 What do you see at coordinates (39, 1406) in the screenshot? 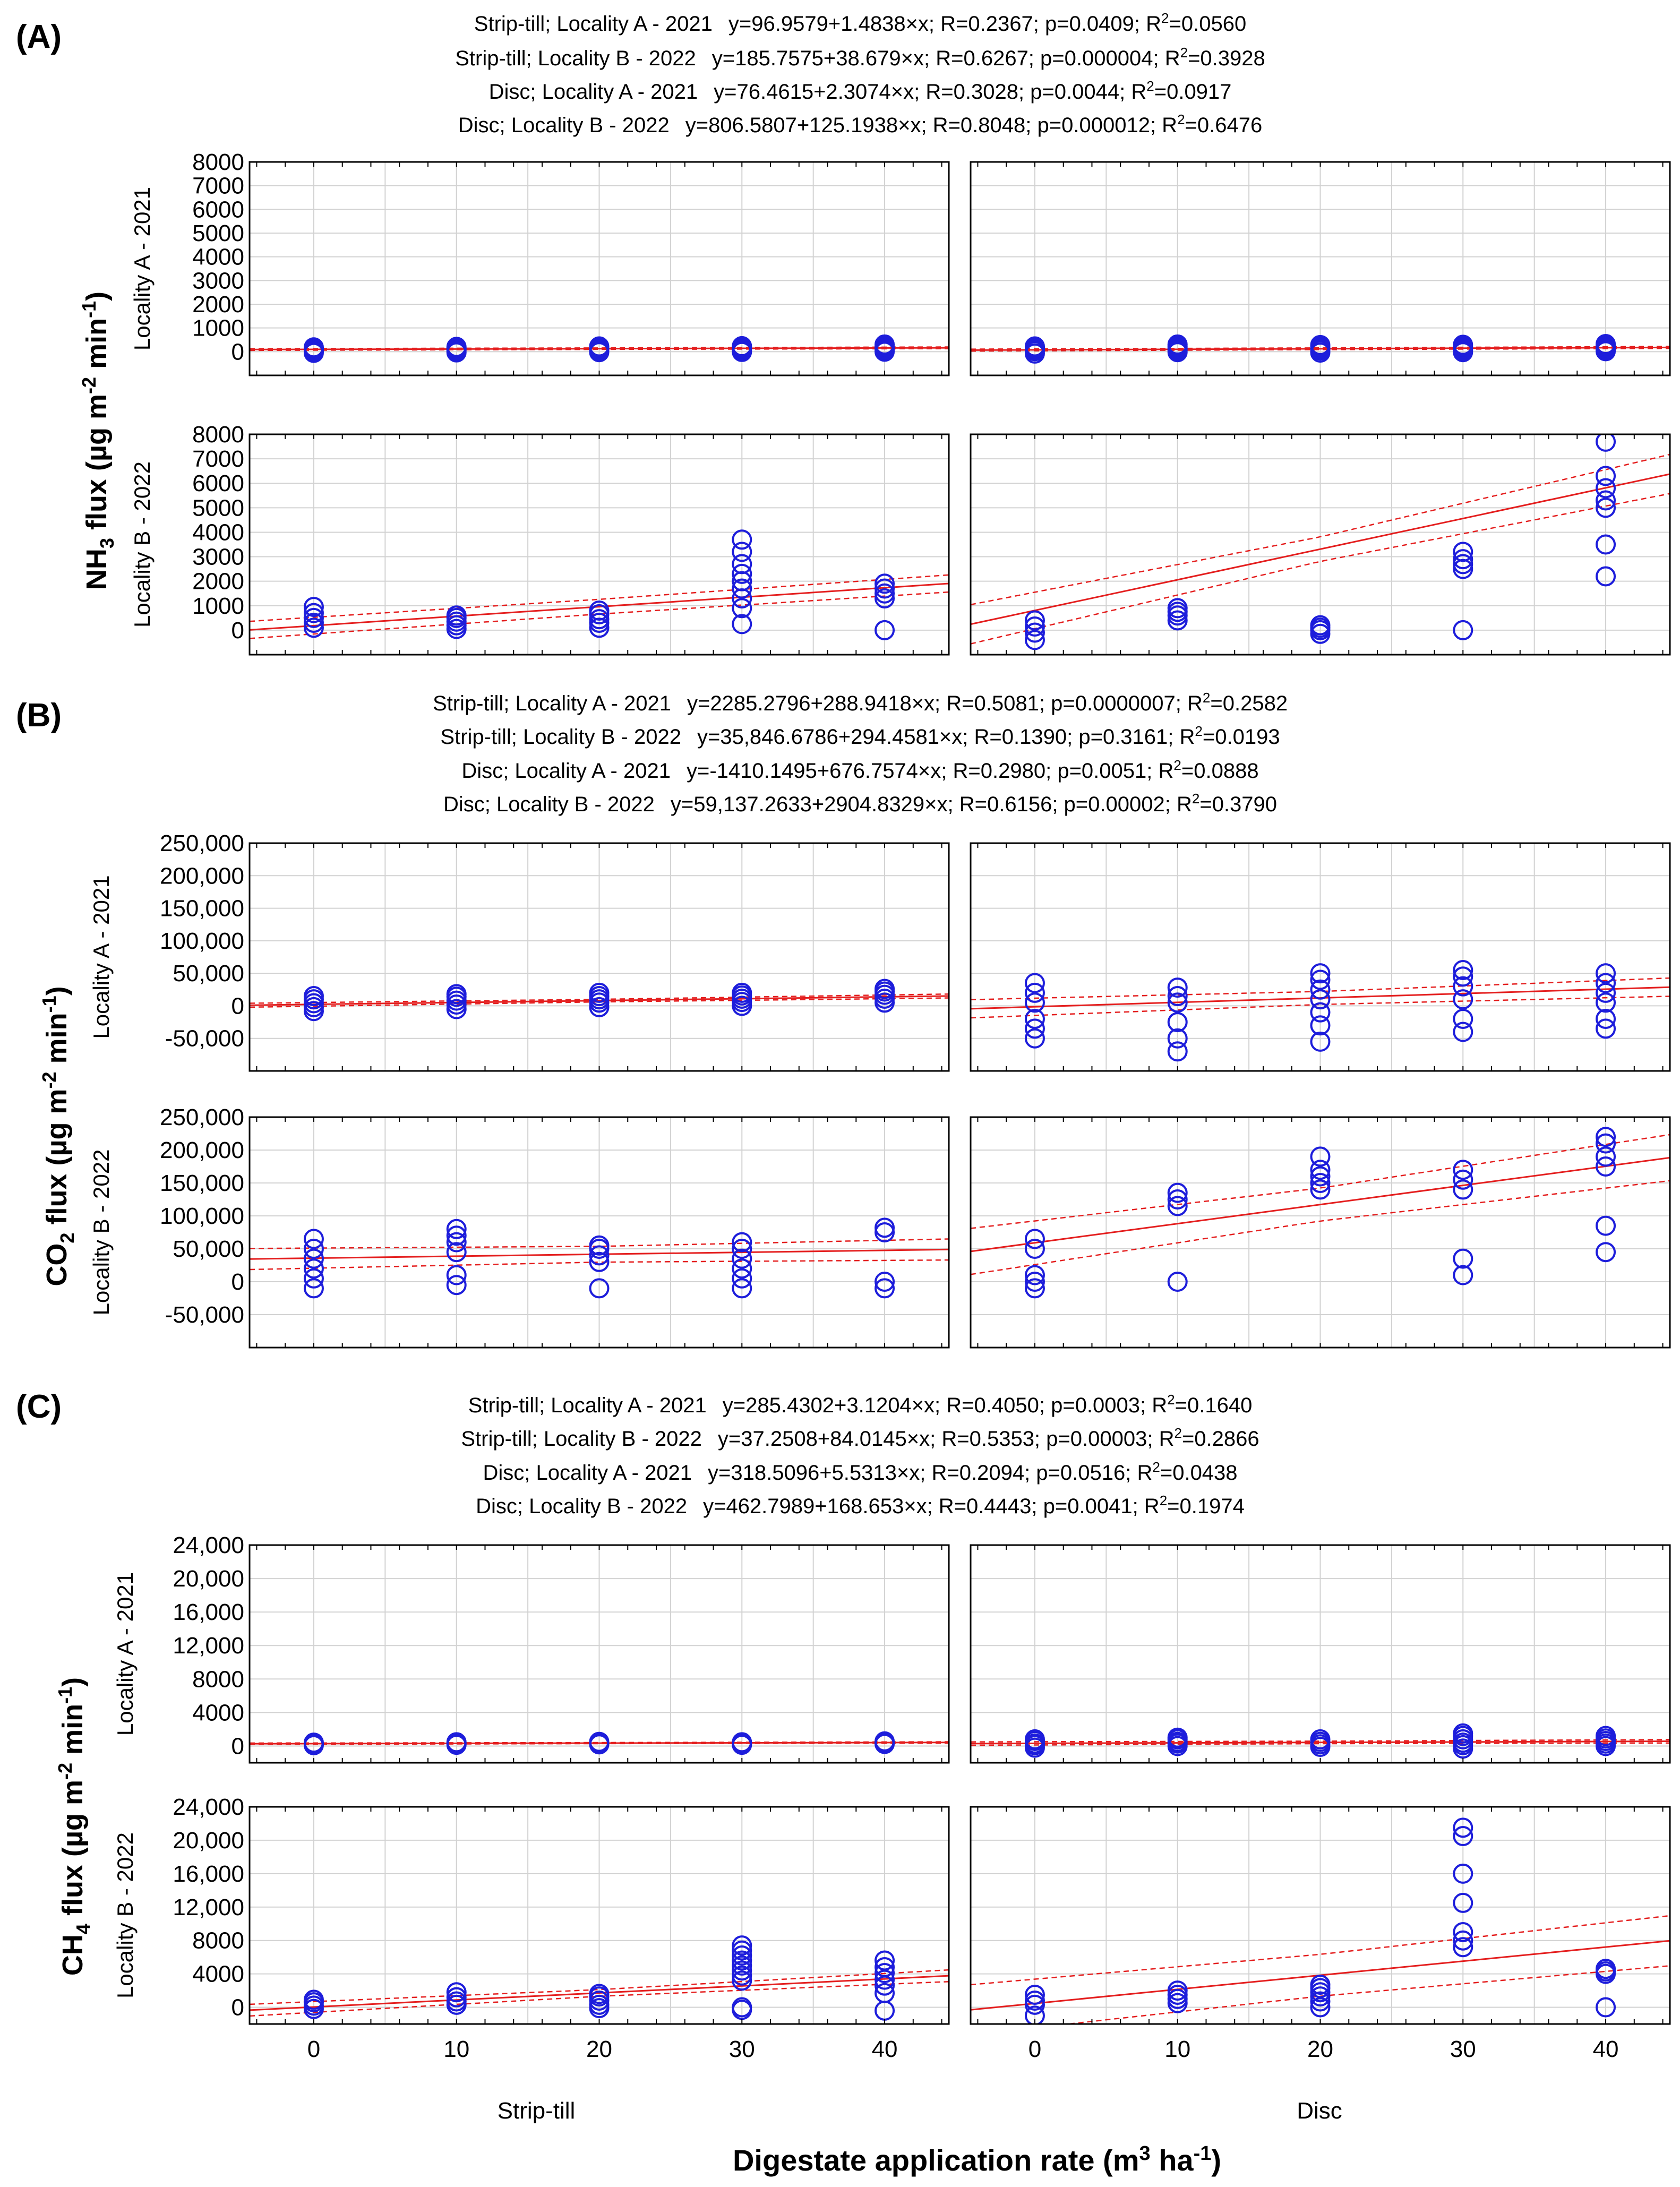
I see `panel-c-letter: (C)` at bounding box center [39, 1406].